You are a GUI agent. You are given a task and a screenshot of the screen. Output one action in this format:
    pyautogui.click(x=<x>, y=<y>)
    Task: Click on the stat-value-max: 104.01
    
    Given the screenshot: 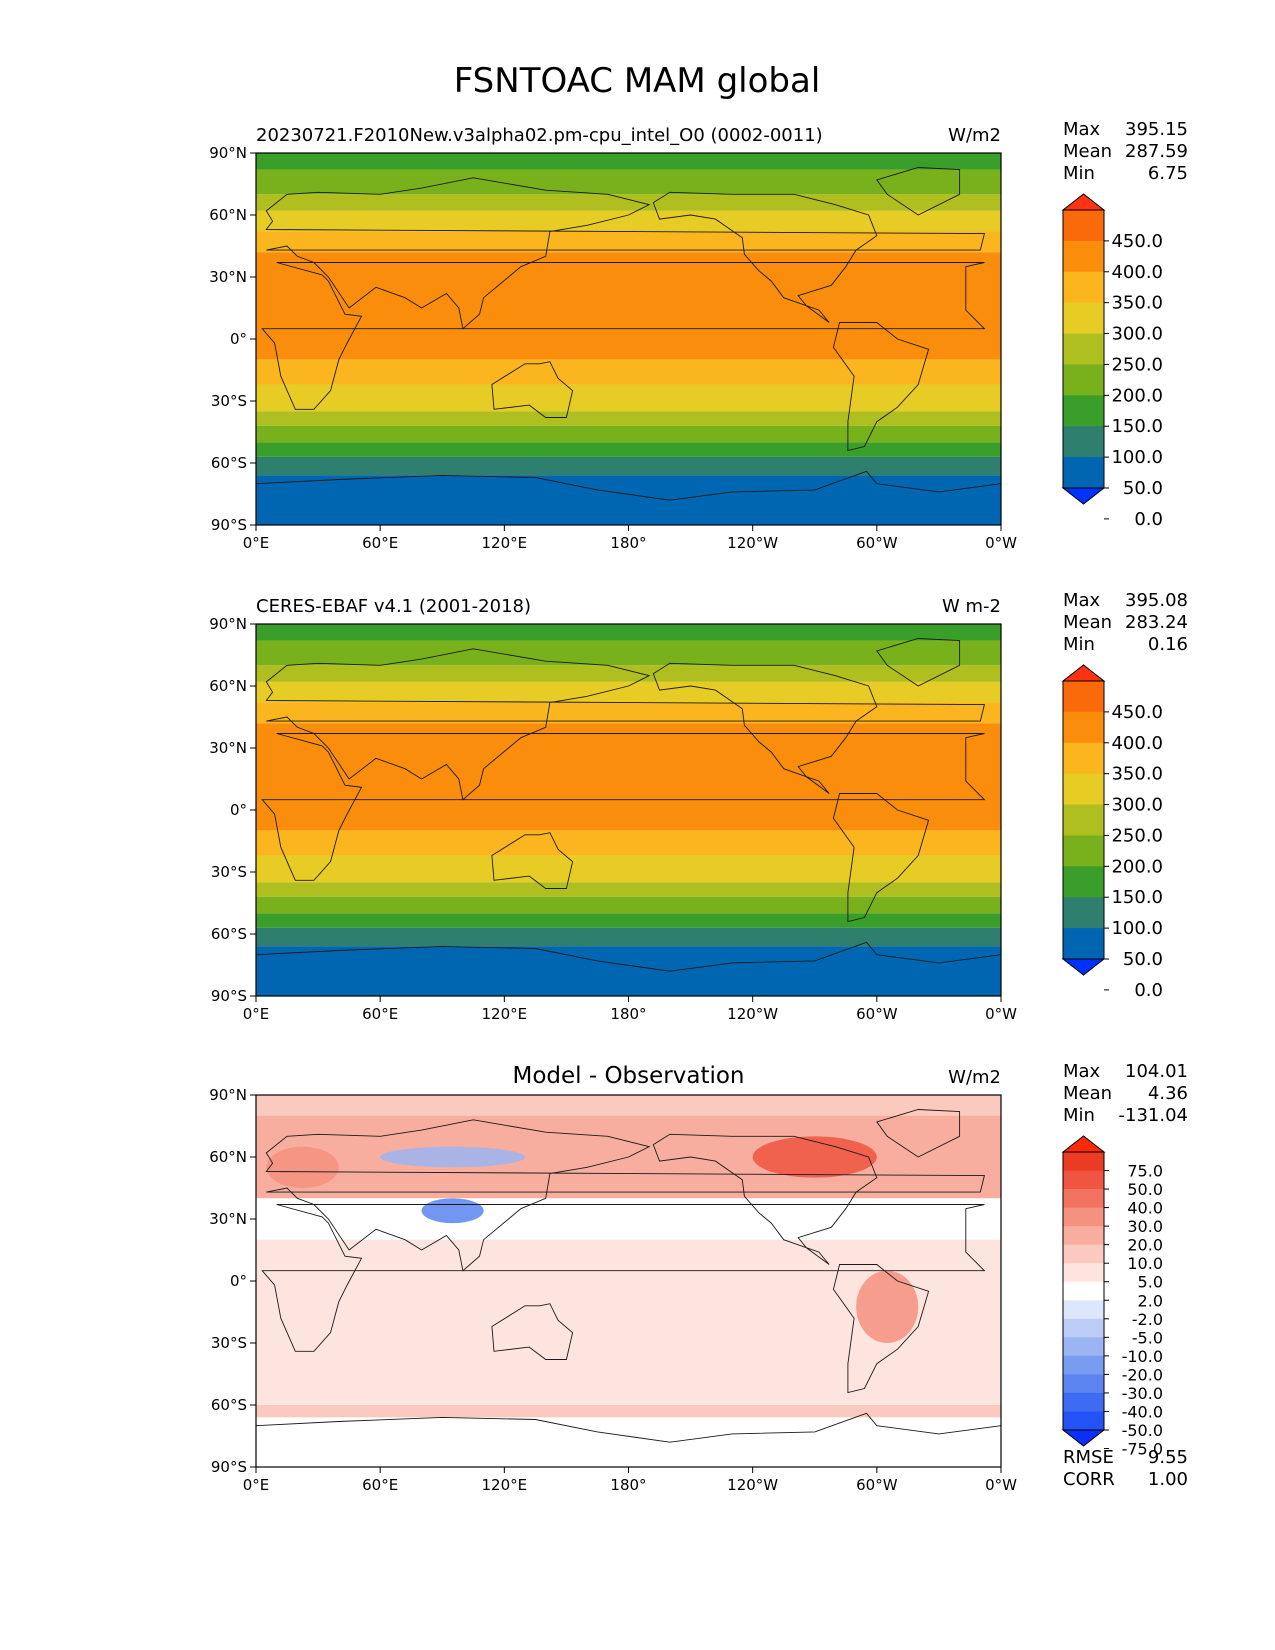 What is the action you would take?
    pyautogui.click(x=1156, y=1071)
    